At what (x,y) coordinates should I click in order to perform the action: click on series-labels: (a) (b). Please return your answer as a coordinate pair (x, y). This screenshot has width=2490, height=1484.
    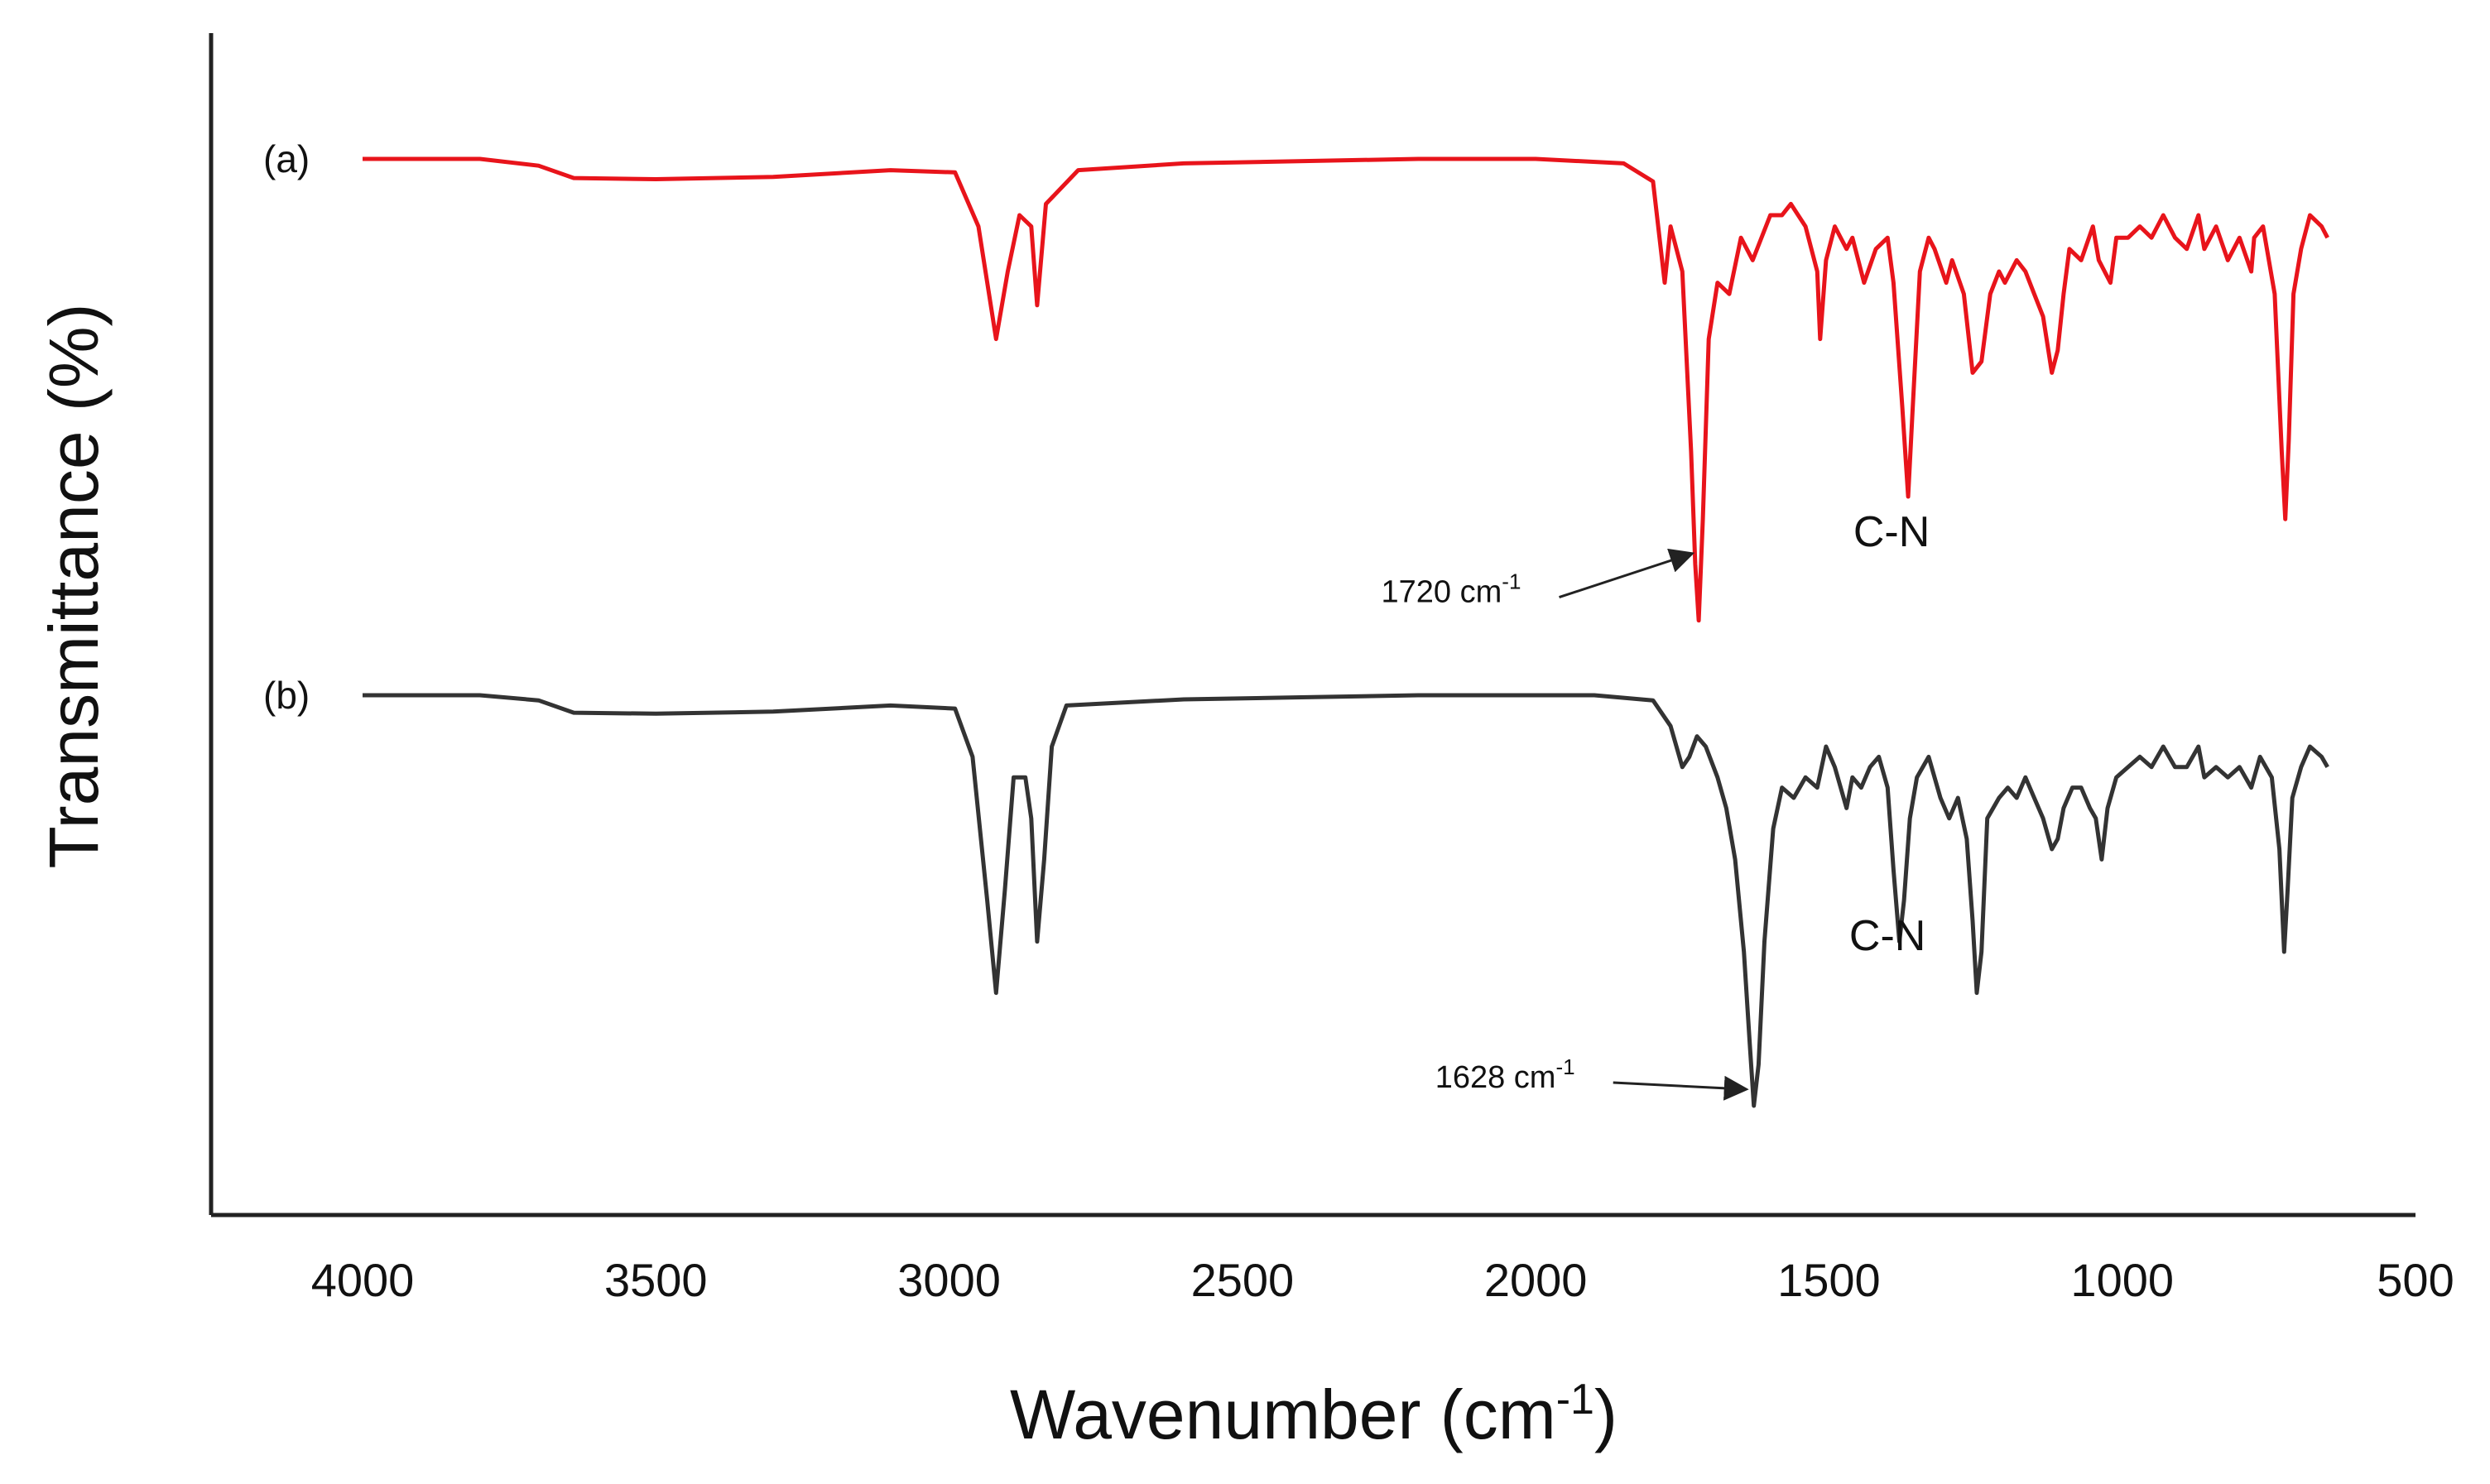
    Looking at the image, I should click on (287, 427).